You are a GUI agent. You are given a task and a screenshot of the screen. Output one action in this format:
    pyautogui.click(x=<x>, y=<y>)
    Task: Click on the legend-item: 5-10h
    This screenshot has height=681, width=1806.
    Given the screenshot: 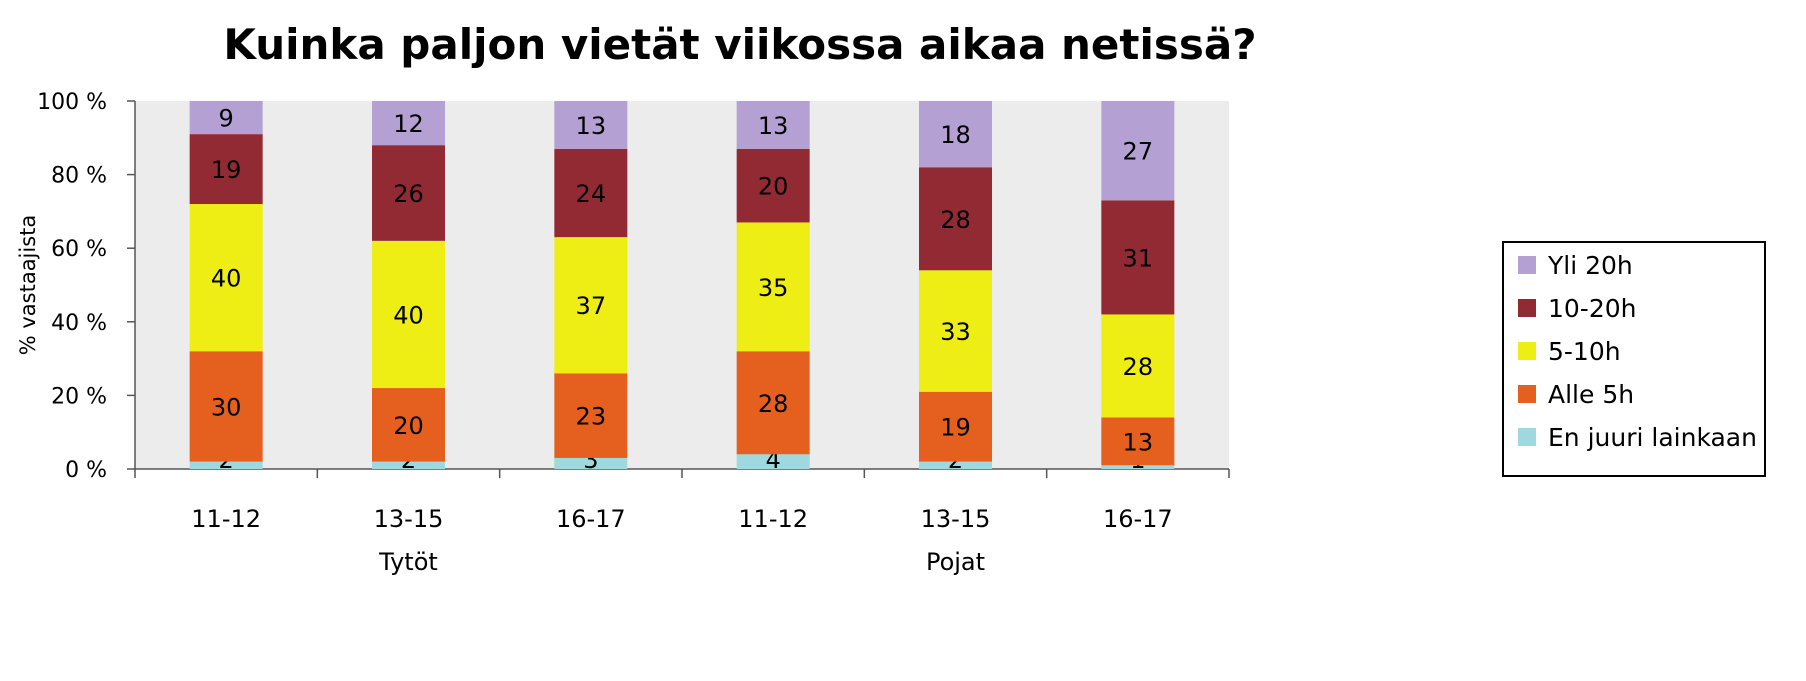 What is the action you would take?
    pyautogui.click(x=1569, y=351)
    